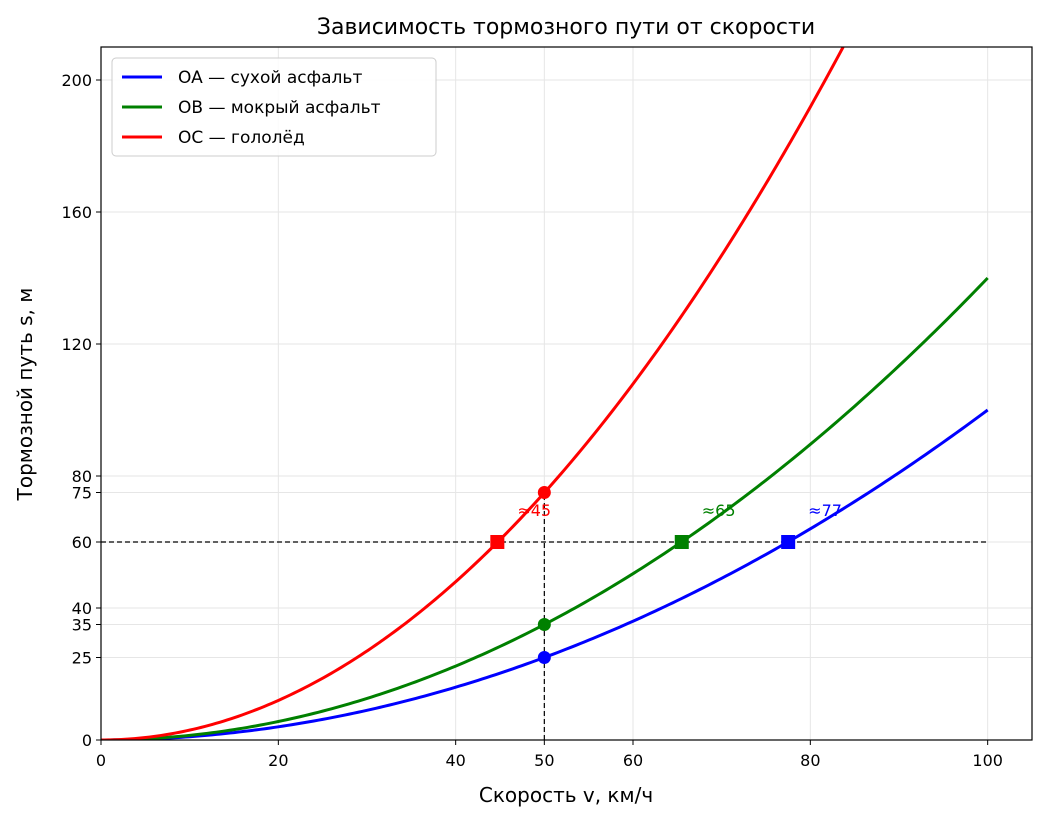 The image size is (1046, 826). I want to click on legend-label: OB — мокрый асфальт, so click(279, 108).